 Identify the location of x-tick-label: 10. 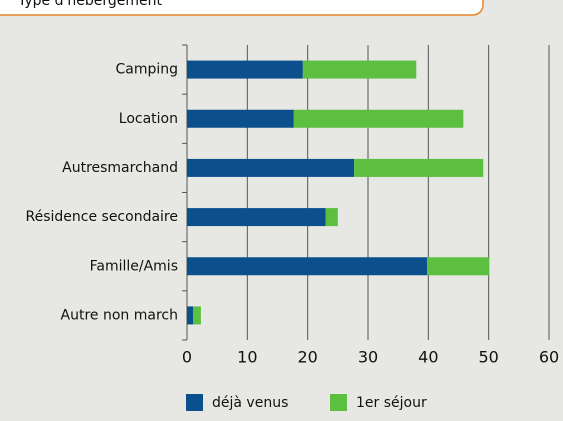
(247, 357).